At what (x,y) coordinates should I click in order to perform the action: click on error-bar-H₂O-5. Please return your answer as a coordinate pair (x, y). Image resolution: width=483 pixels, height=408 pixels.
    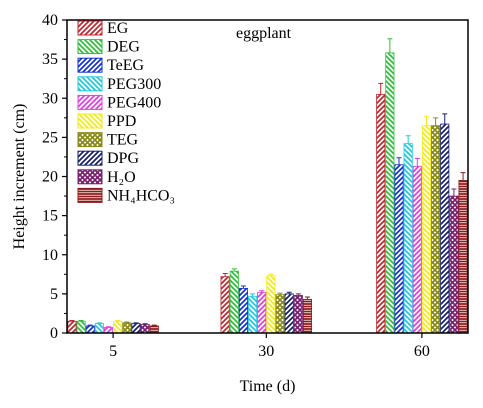
    Looking at the image, I should click on (145, 324).